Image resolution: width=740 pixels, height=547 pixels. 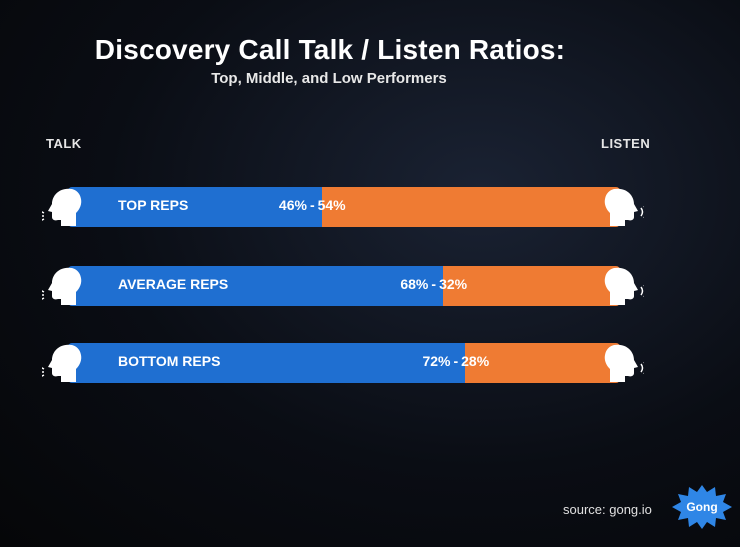 I want to click on ratio-label: 68% -32%, so click(x=433, y=284).